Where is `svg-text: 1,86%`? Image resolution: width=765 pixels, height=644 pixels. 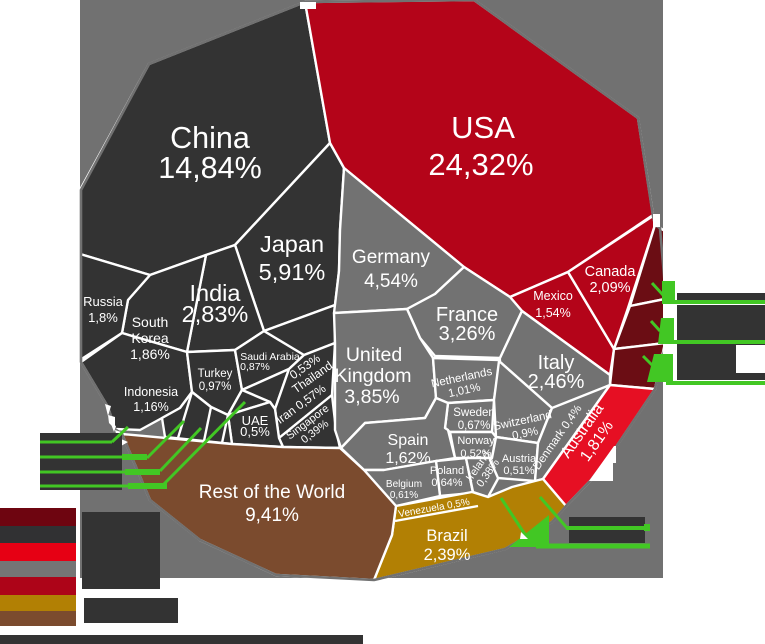
svg-text: 1,86% is located at coordinates (150, 354).